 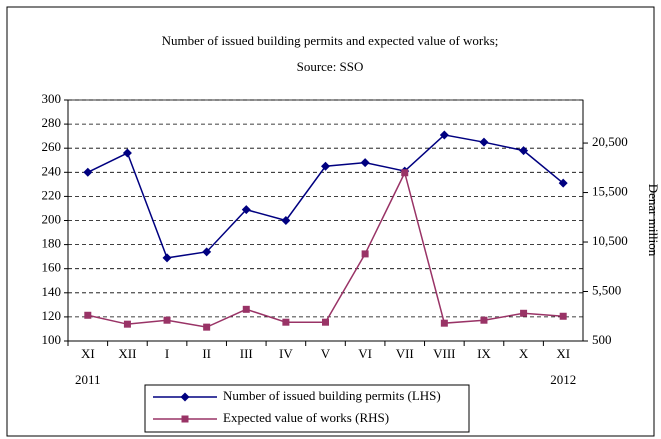 I want to click on y2-tick-label: 500, so click(x=602, y=339).